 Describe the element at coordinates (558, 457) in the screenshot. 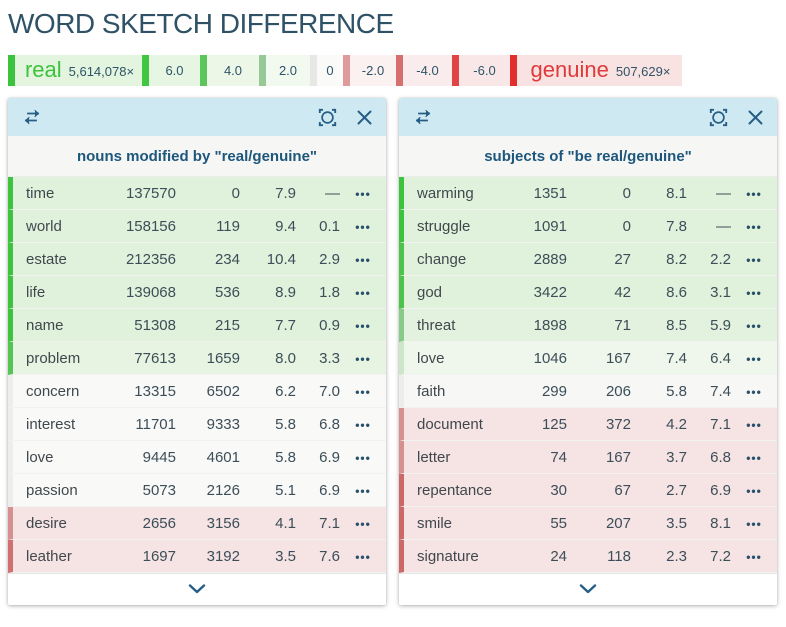

I see `row-freq-word1: 74` at that location.